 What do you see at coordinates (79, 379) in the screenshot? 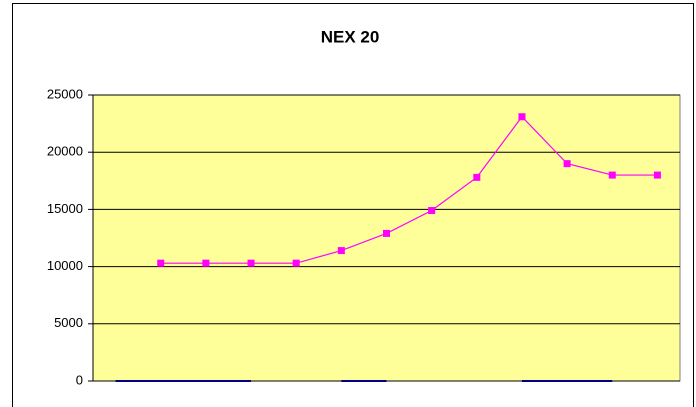
I see `y-tick-label: 0` at bounding box center [79, 379].